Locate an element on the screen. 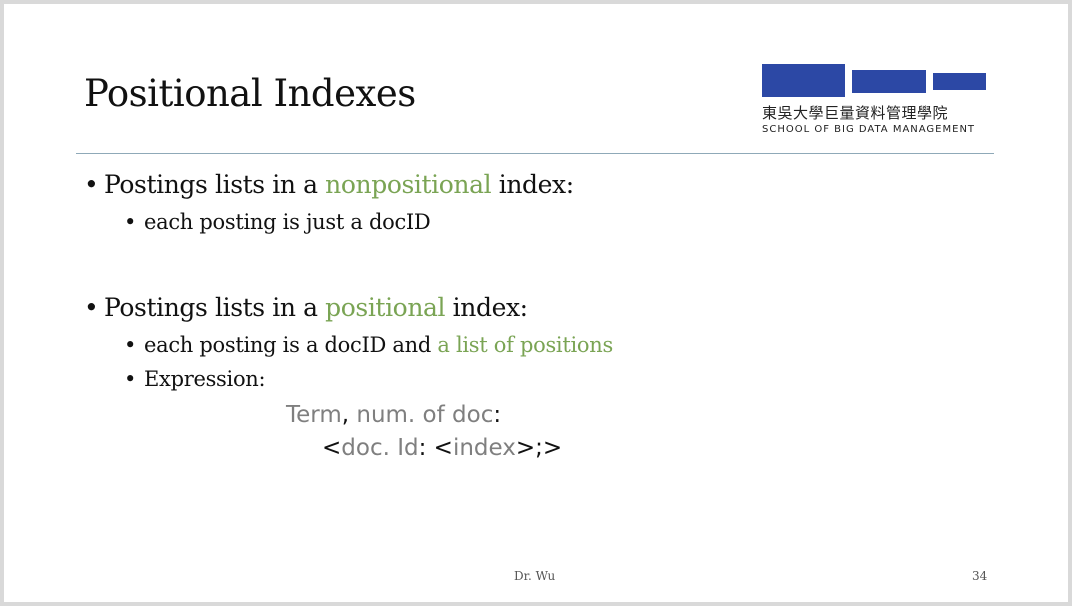 The width and height of the screenshot is (1072, 606). title-divider is located at coordinates (535, 153).